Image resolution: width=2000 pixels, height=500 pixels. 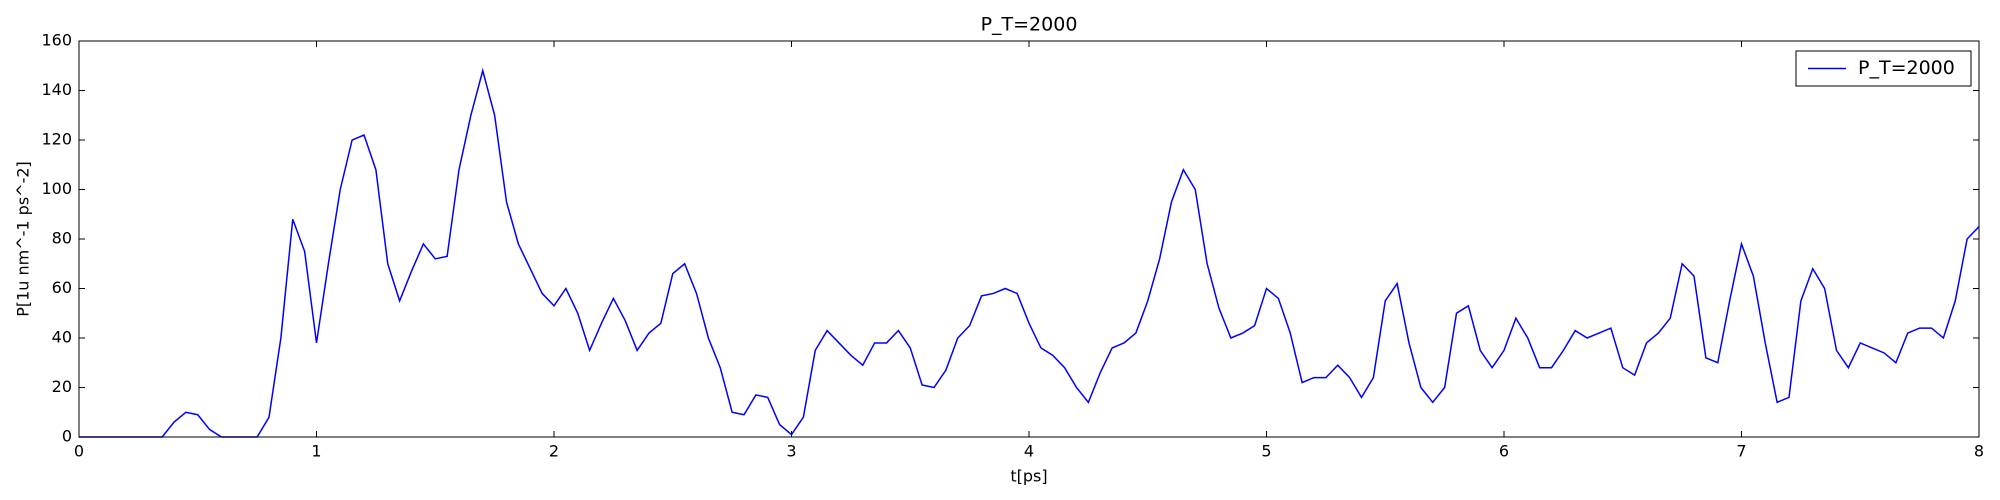 What do you see at coordinates (62, 287) in the screenshot?
I see `y-tick-label: 60` at bounding box center [62, 287].